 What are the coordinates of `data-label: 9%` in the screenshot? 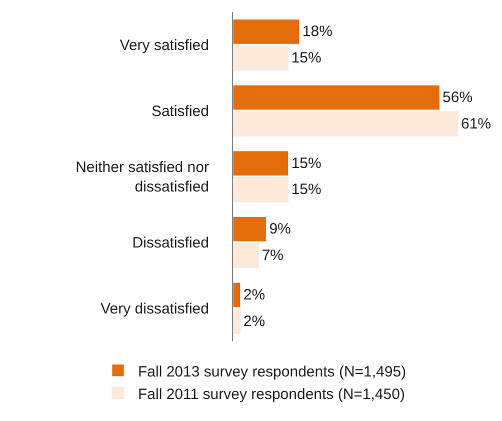 It's located at (280, 229).